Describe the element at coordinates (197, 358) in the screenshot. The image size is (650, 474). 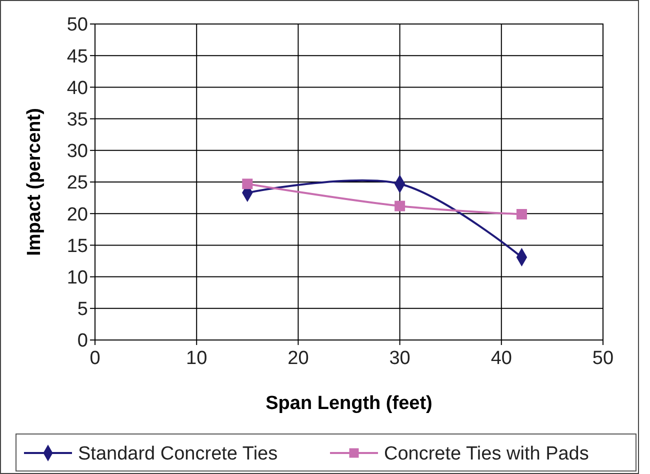
I see `x-tick-label: 10` at that location.